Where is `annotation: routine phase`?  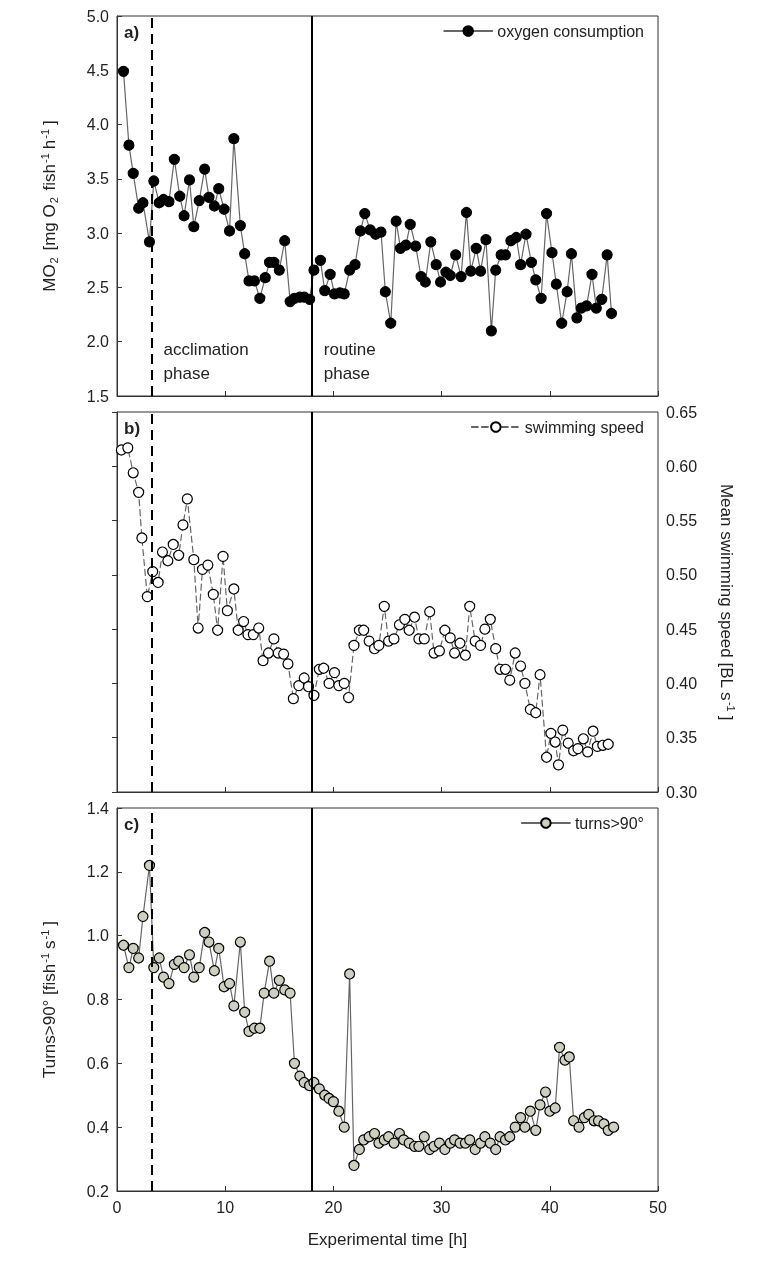
annotation: routine phase is located at coordinates (352, 361).